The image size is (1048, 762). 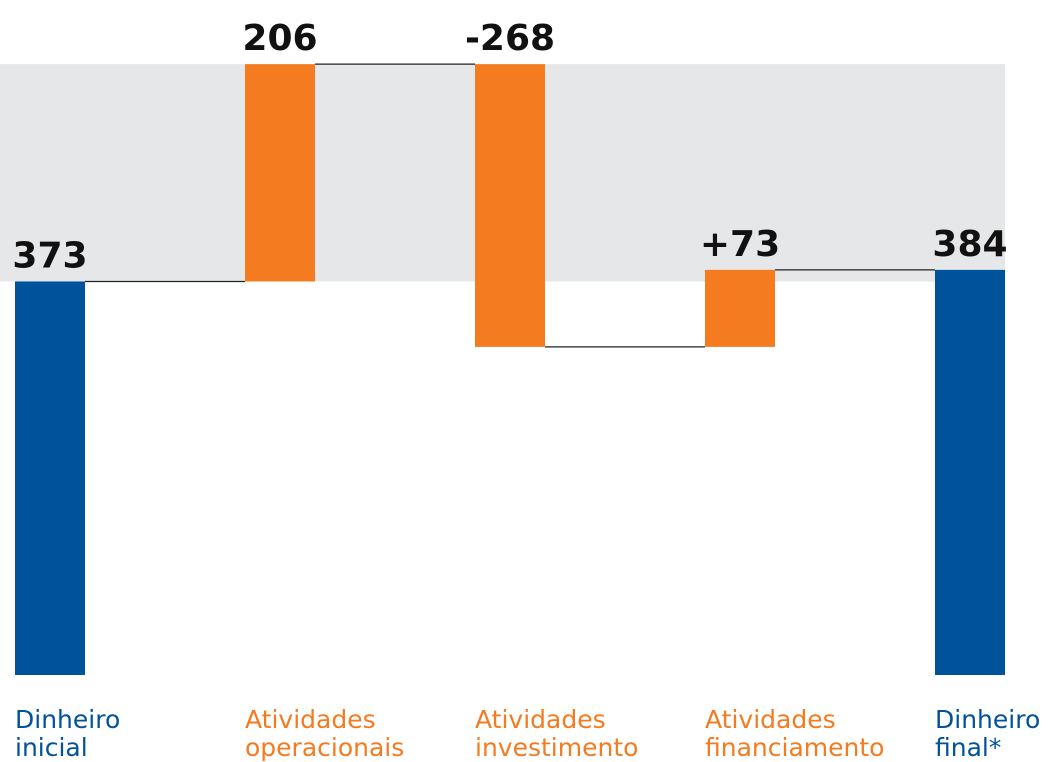 What do you see at coordinates (968, 747) in the screenshot?
I see `category-label-line: final*` at bounding box center [968, 747].